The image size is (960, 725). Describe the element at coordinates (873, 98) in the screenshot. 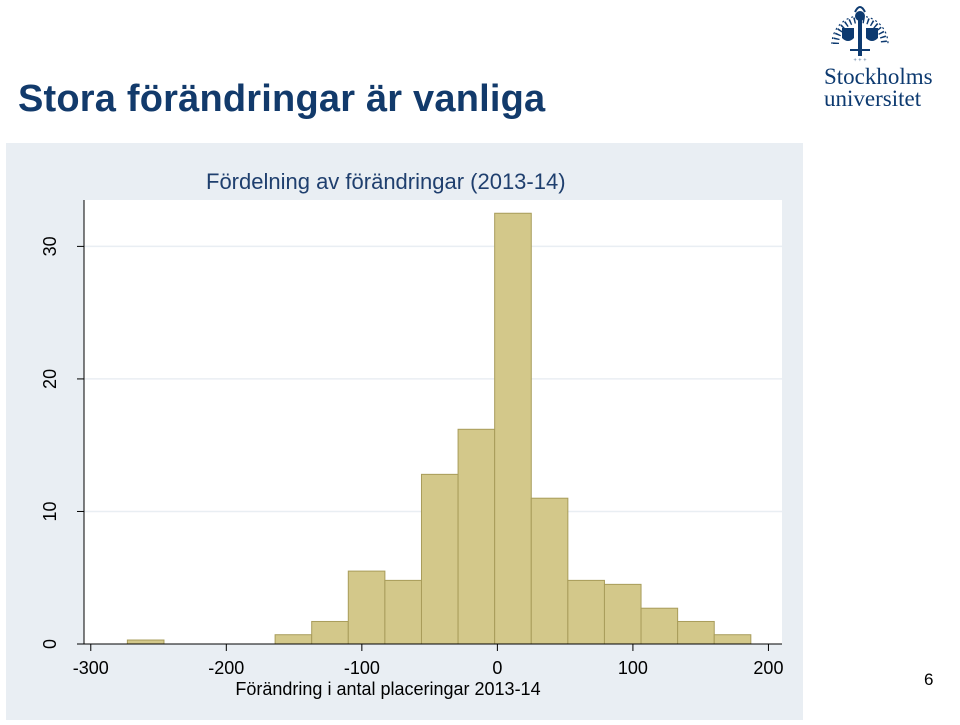

I see `logo-line-2: universitet` at that location.